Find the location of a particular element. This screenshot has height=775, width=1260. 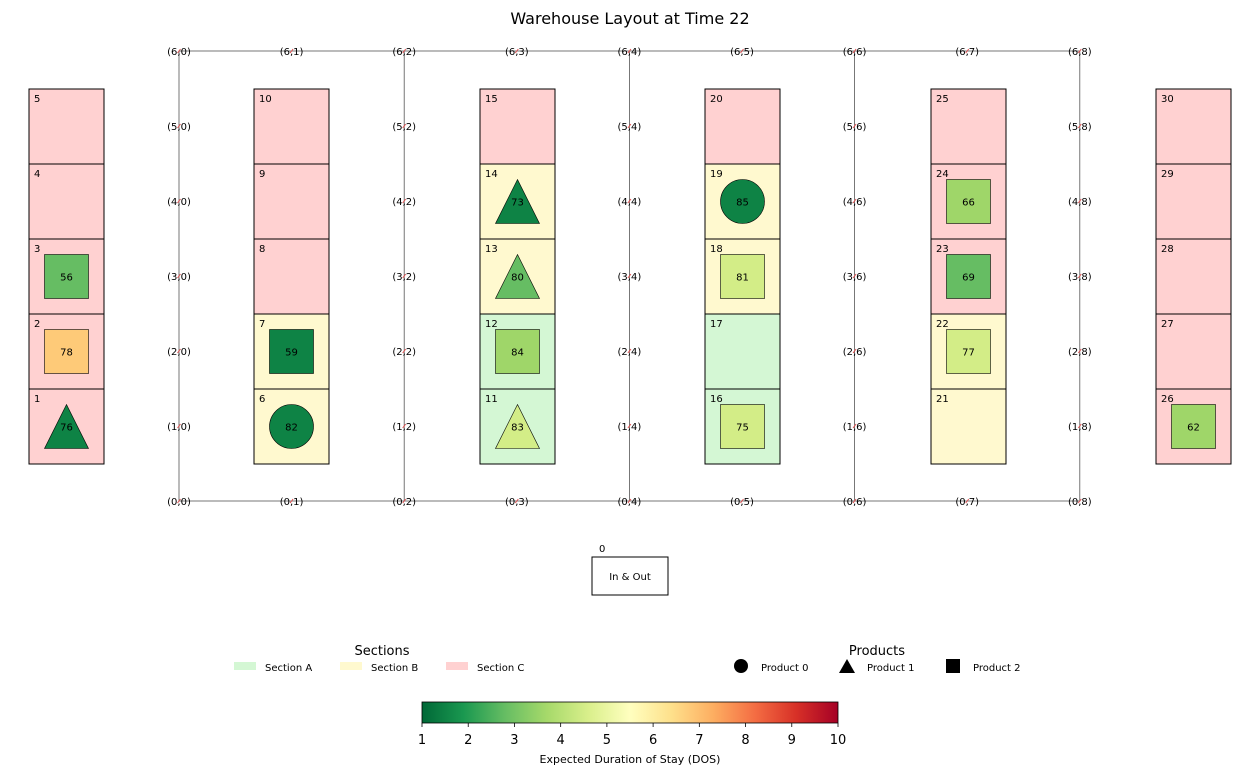

slot-id: 17 is located at coordinates (716, 324).